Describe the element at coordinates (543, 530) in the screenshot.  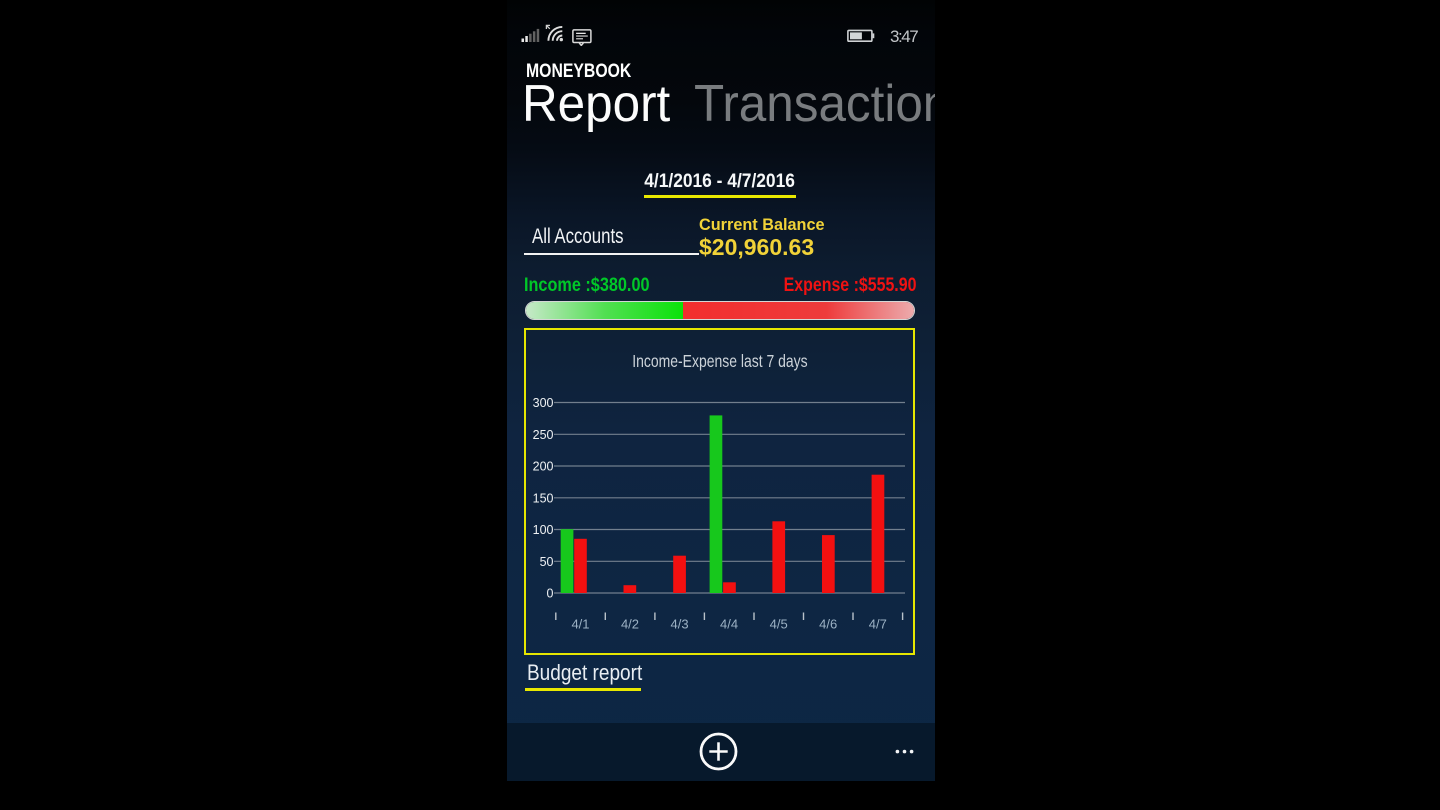
I see `svg-text: 100` at that location.